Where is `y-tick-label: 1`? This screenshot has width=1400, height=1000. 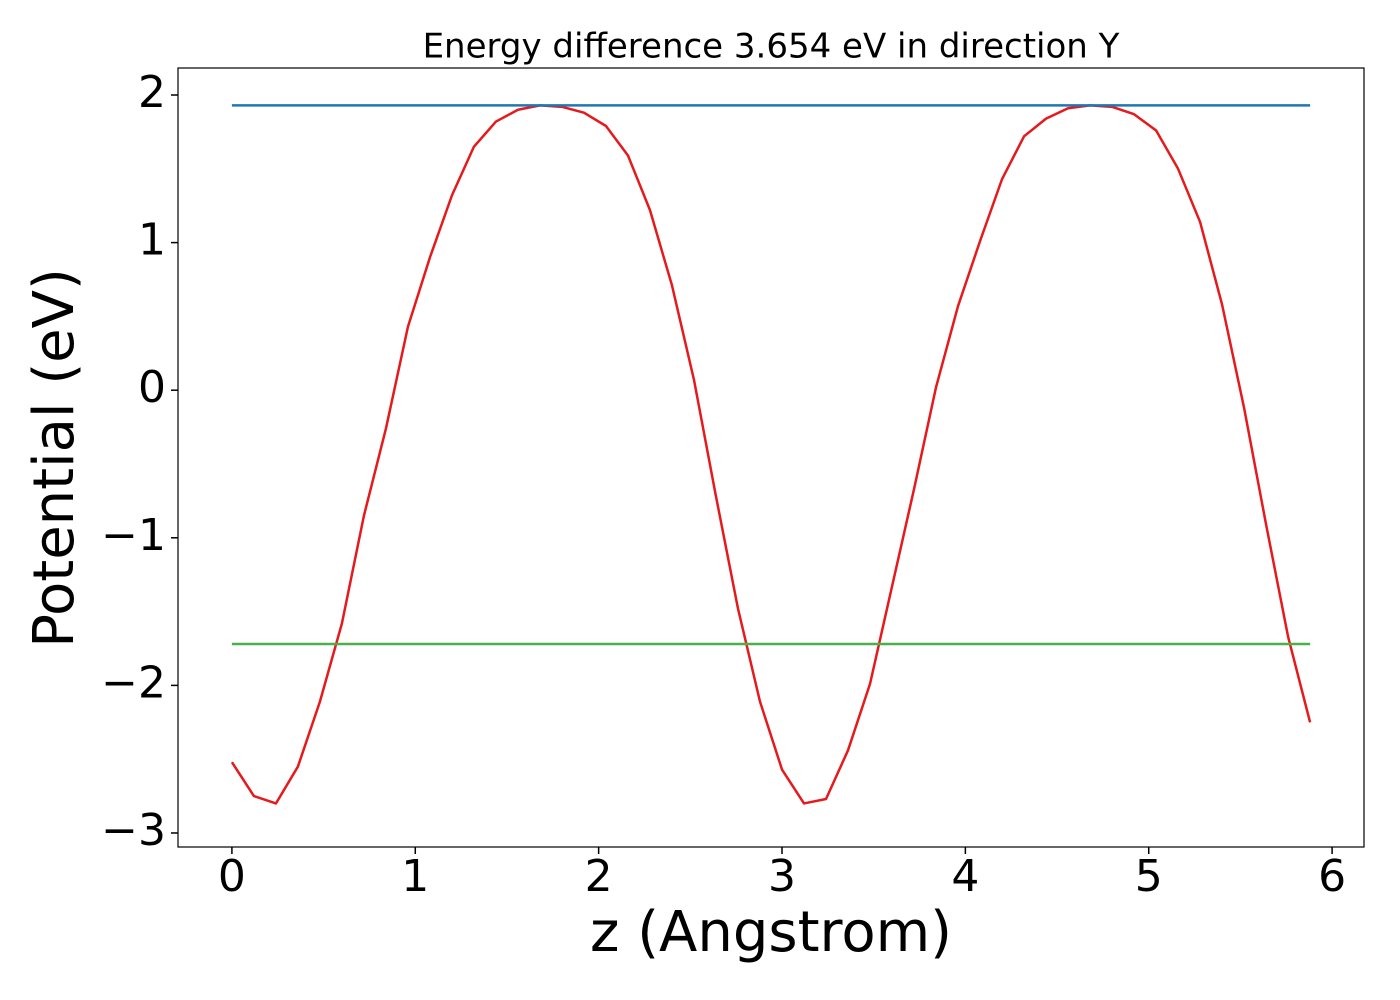
y-tick-label: 1 is located at coordinates (152, 240).